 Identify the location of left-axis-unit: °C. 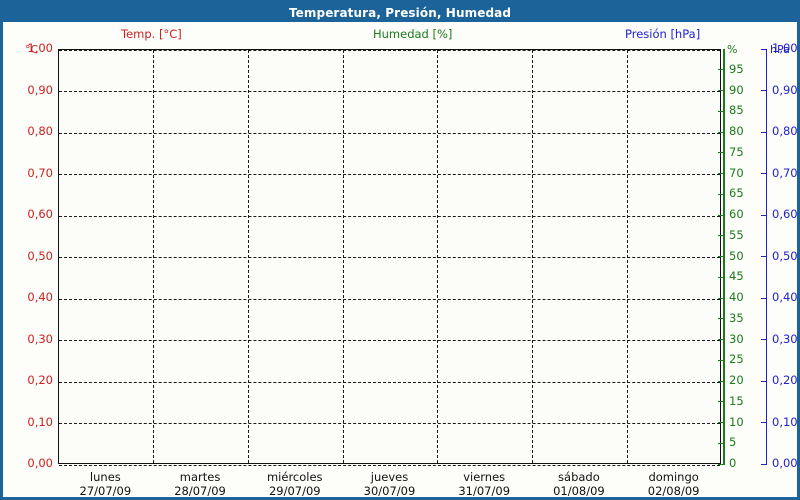
(32, 49).